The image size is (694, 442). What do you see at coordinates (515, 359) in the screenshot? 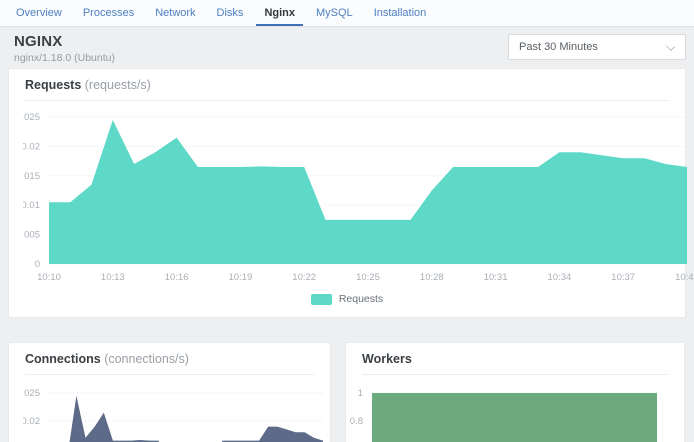
I see `workers-chart-title: Workers` at bounding box center [515, 359].